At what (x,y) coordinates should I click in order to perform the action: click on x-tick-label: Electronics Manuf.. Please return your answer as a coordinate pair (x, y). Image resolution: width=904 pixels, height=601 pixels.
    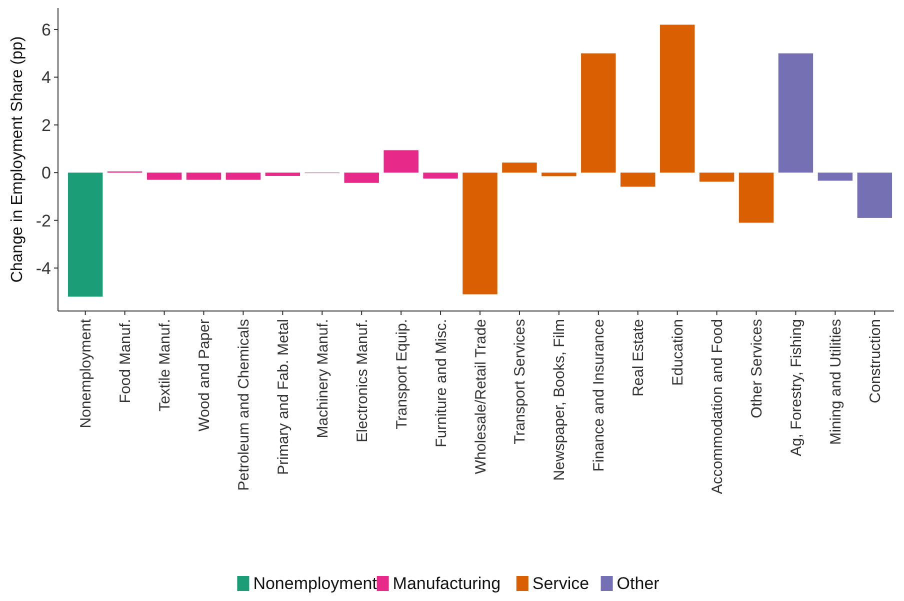
    Looking at the image, I should click on (362, 380).